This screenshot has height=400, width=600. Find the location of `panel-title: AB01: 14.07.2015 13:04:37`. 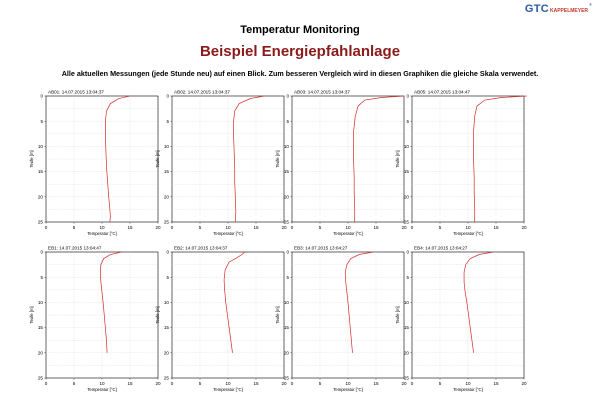

panel-title: AB01: 14.07.2015 13:04:37 is located at coordinates (76, 92).